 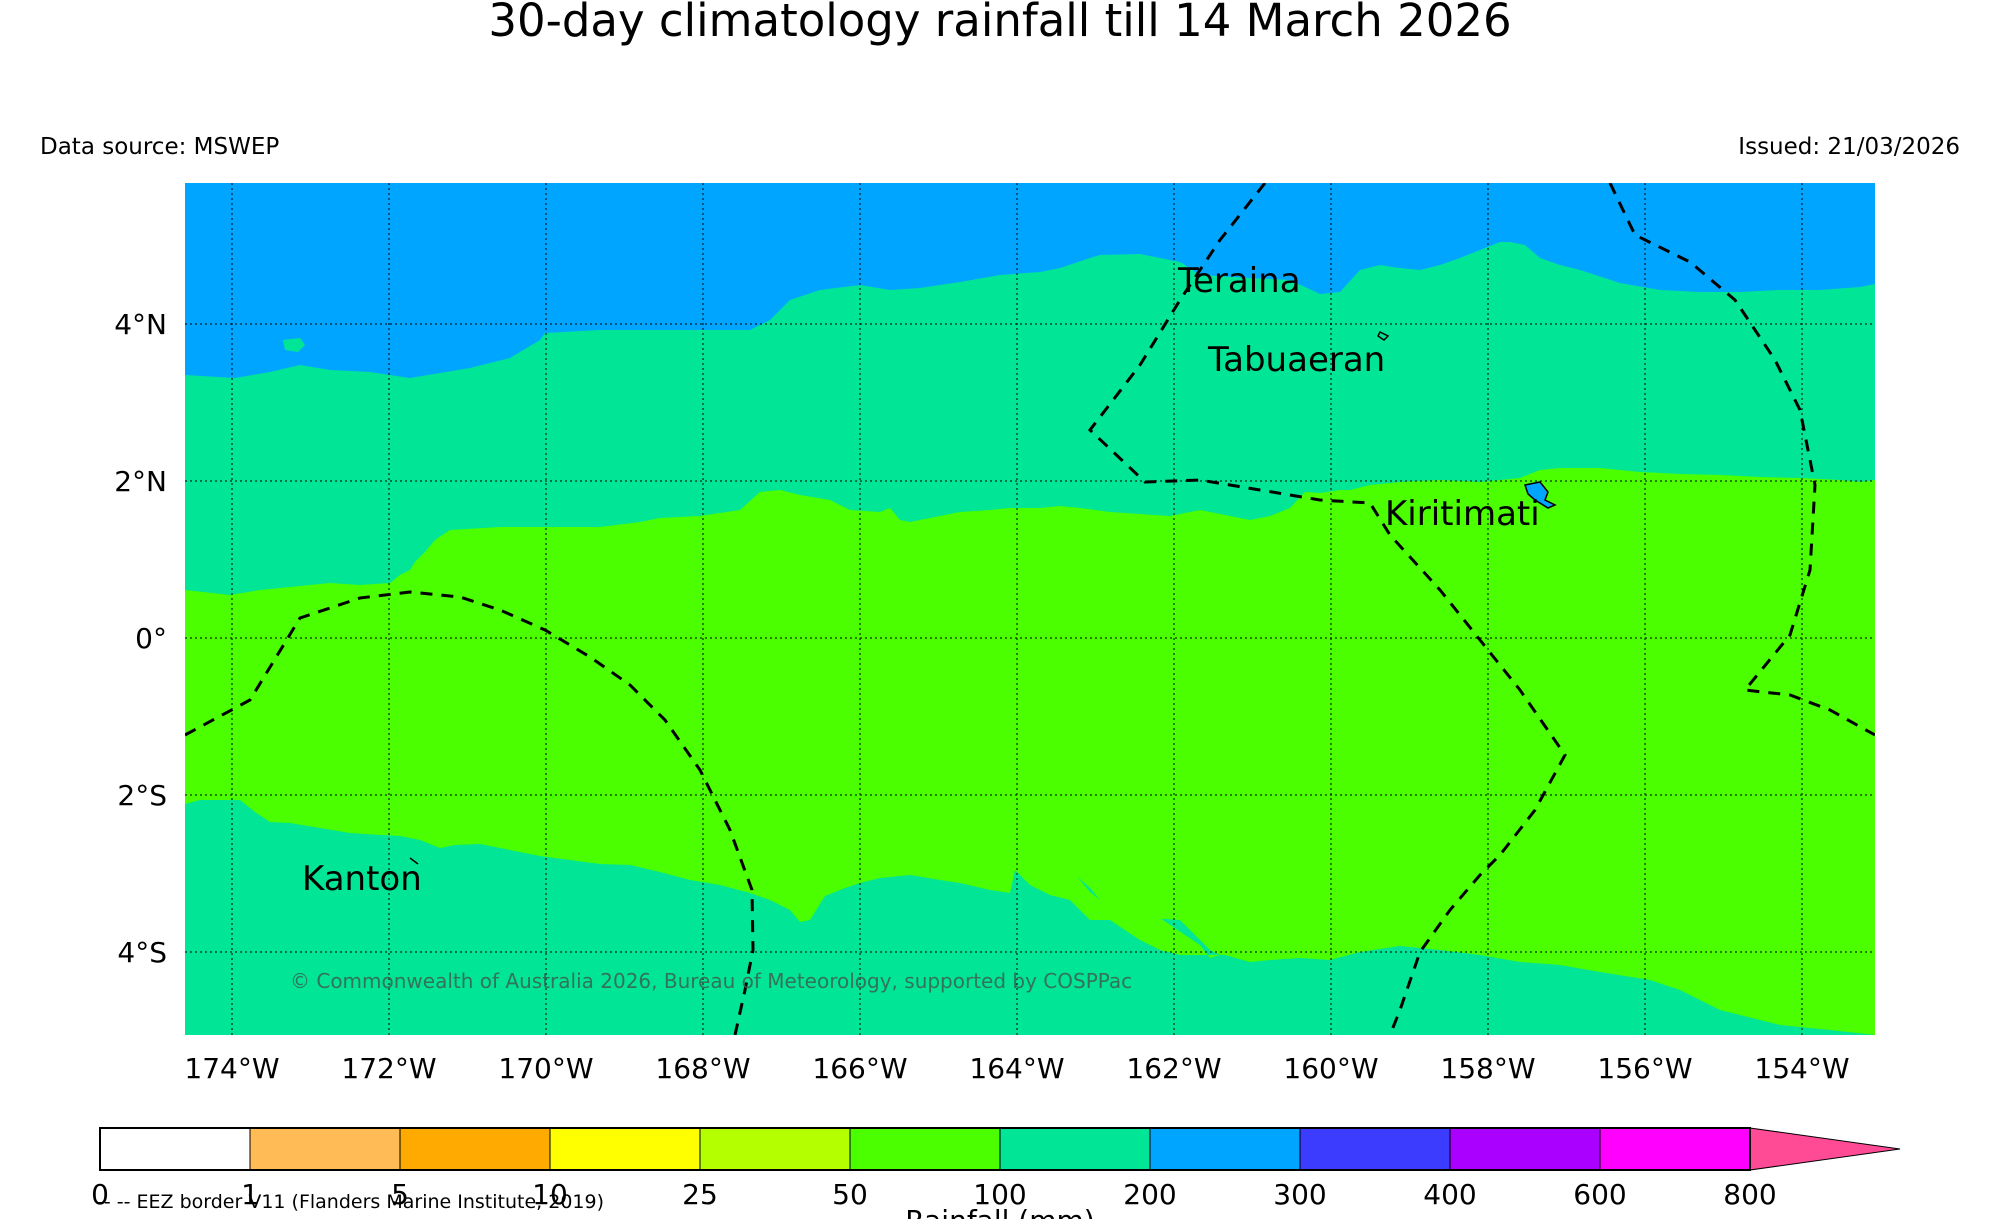 I want to click on colorbar-extend-arrow, so click(x=1825, y=1149).